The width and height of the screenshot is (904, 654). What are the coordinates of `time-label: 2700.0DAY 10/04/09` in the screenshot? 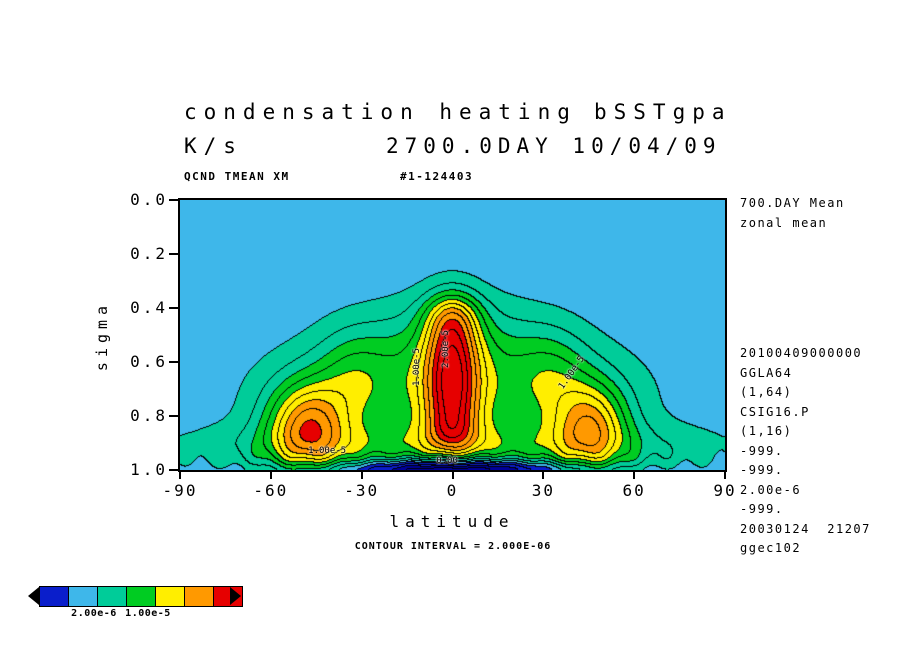 It's located at (554, 146).